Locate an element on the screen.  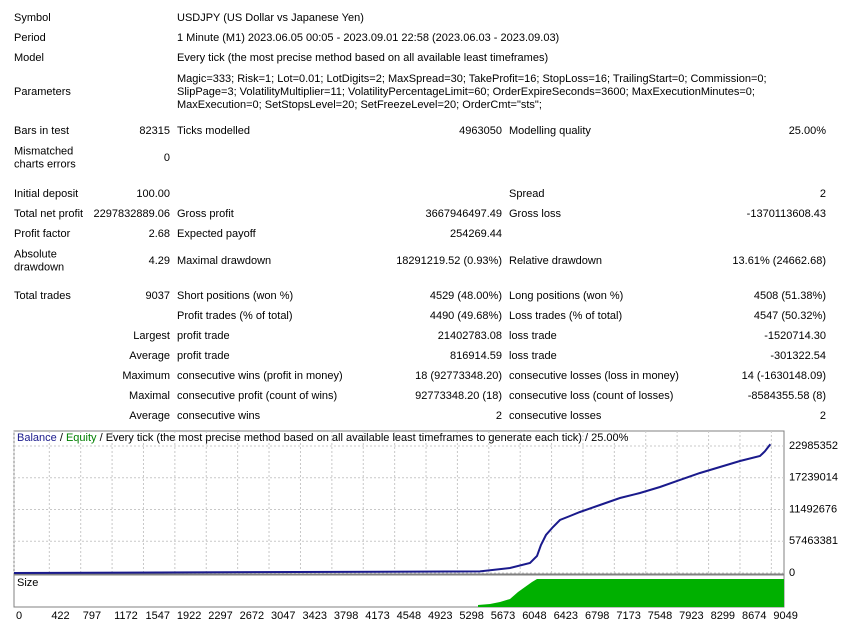
x-tick-label: 3423 is located at coordinates (314, 616).